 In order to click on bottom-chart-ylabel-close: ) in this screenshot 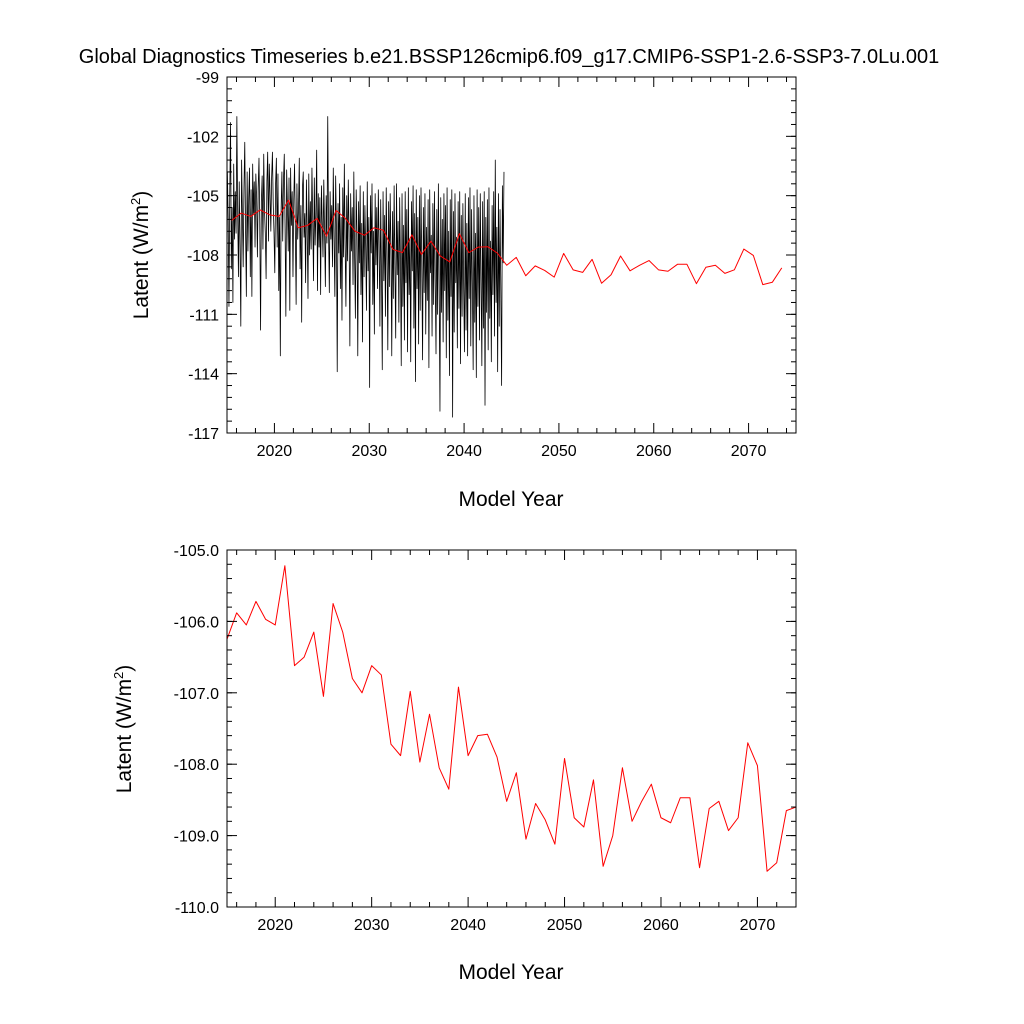, I will do `click(124, 668)`.